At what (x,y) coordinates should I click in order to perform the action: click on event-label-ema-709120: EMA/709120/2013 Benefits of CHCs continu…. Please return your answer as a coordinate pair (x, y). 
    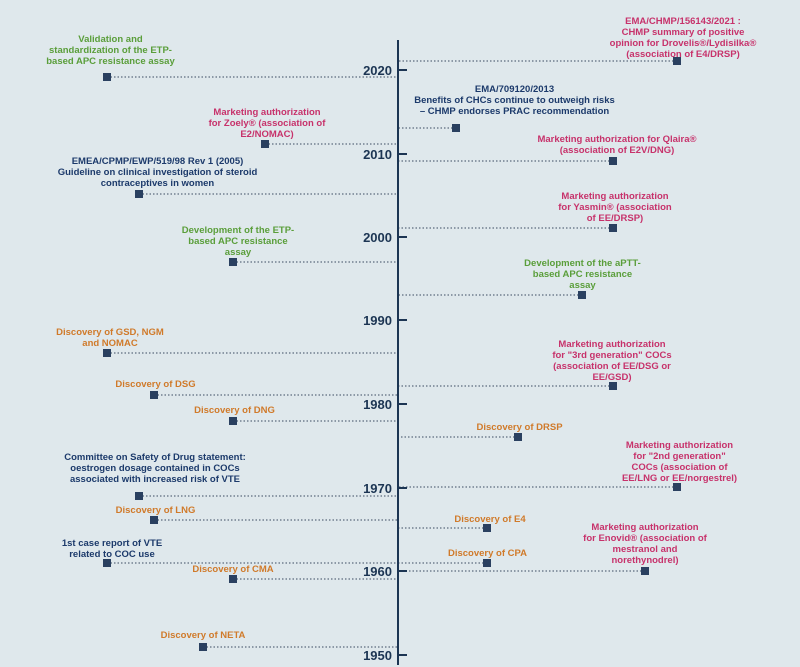
    Looking at the image, I should click on (514, 100).